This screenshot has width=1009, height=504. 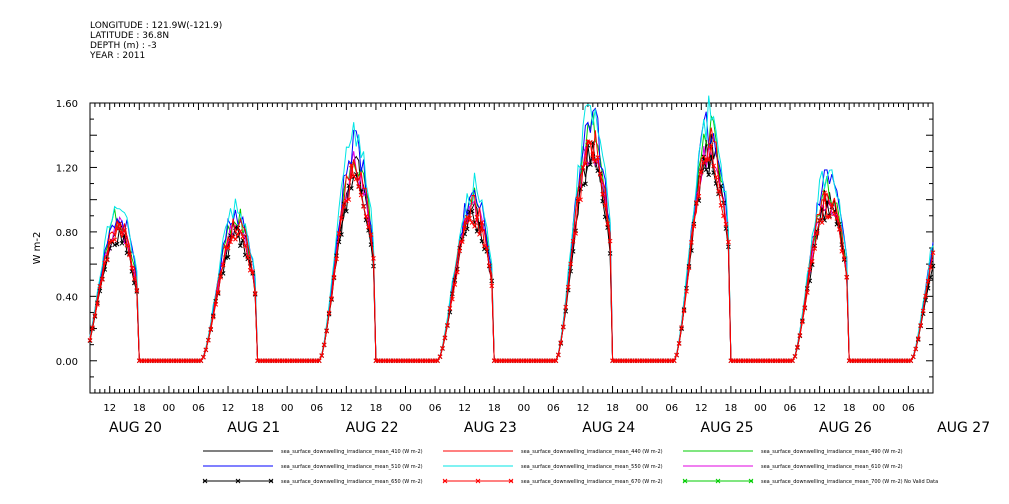 What do you see at coordinates (118, 56) in the screenshot?
I see `header-year: YEAR : 2011` at bounding box center [118, 56].